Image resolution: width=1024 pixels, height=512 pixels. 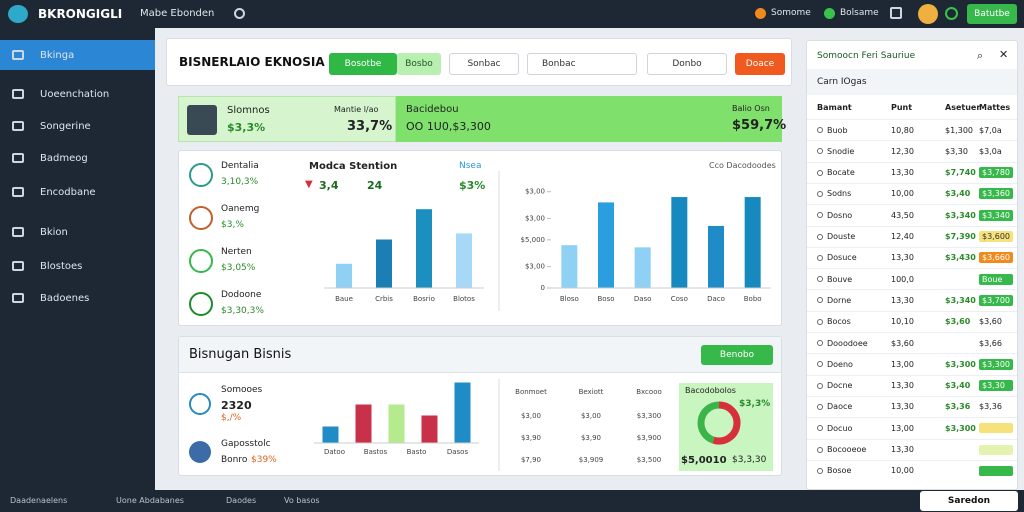 I want to click on table-cell: $3,300, so click(x=649, y=416).